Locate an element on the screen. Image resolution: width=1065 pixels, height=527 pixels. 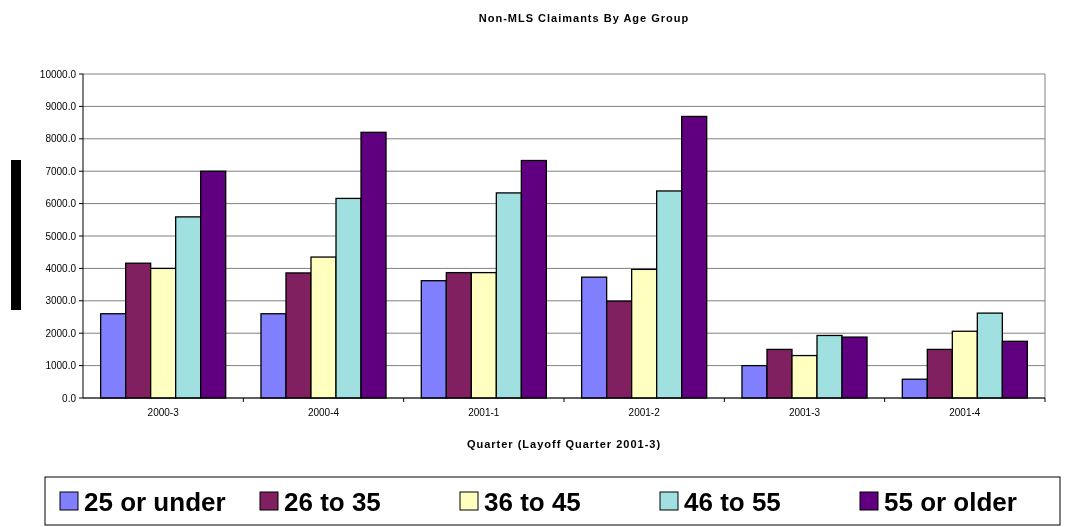
y-tick-label: 4000.0 is located at coordinates (61, 268).